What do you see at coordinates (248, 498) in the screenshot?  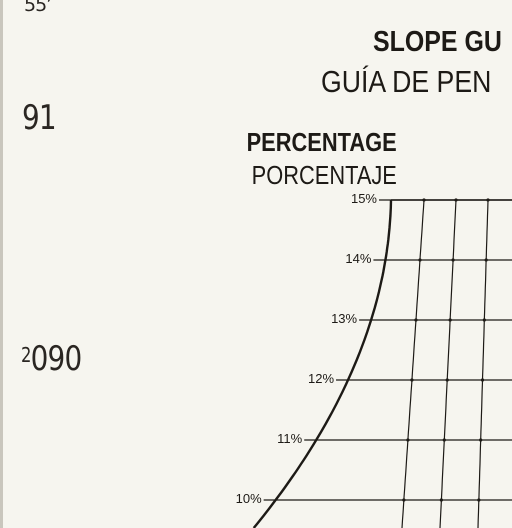 I see `tick-label-10pct: 10%` at bounding box center [248, 498].